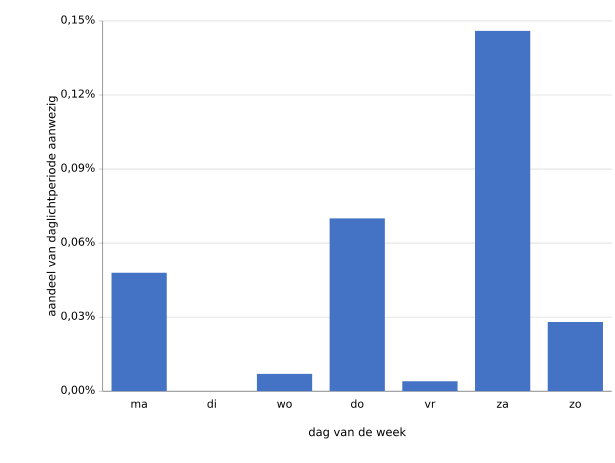 This screenshot has height=463, width=615. I want to click on x-tick-label: ma, so click(139, 405).